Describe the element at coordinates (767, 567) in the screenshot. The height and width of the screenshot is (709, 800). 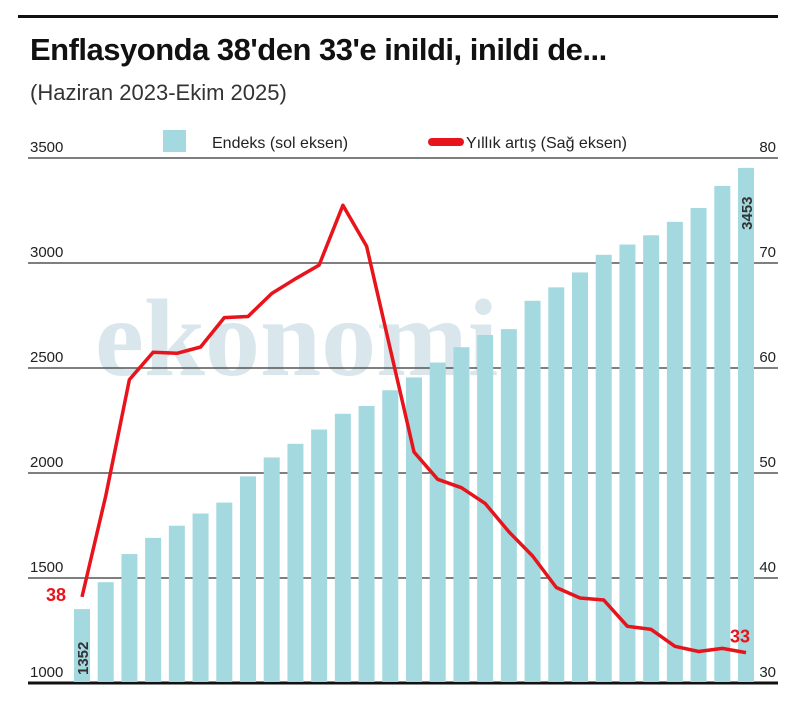
I see `right-axis-tick: 40` at that location.